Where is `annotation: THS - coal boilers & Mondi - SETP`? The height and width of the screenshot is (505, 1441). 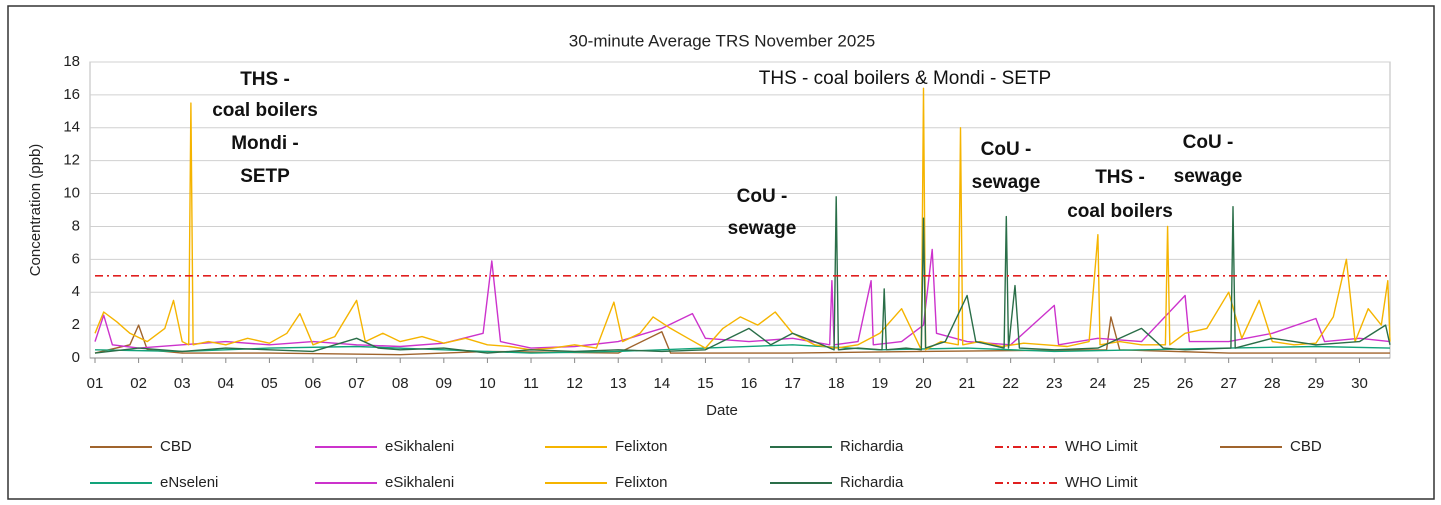
annotation: THS - coal boilers & Mondi - SETP is located at coordinates (905, 78).